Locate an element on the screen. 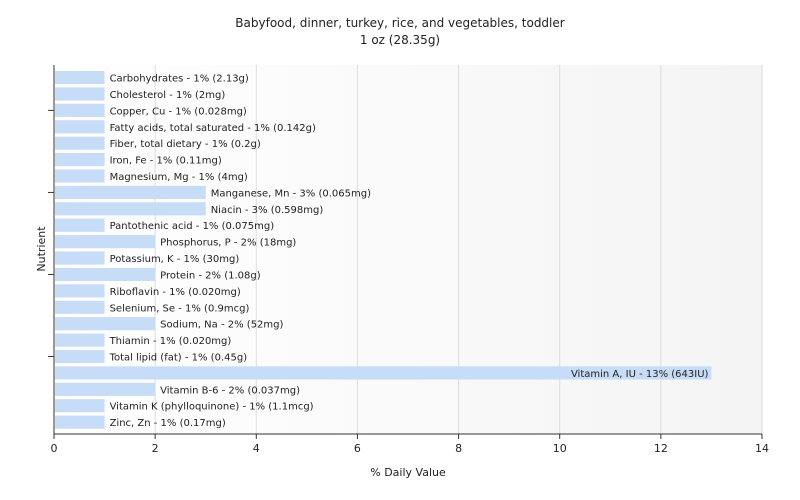 This screenshot has width=800, height=500. bar-label: Magnesium, Mg - 1% (4mg) is located at coordinates (179, 177).